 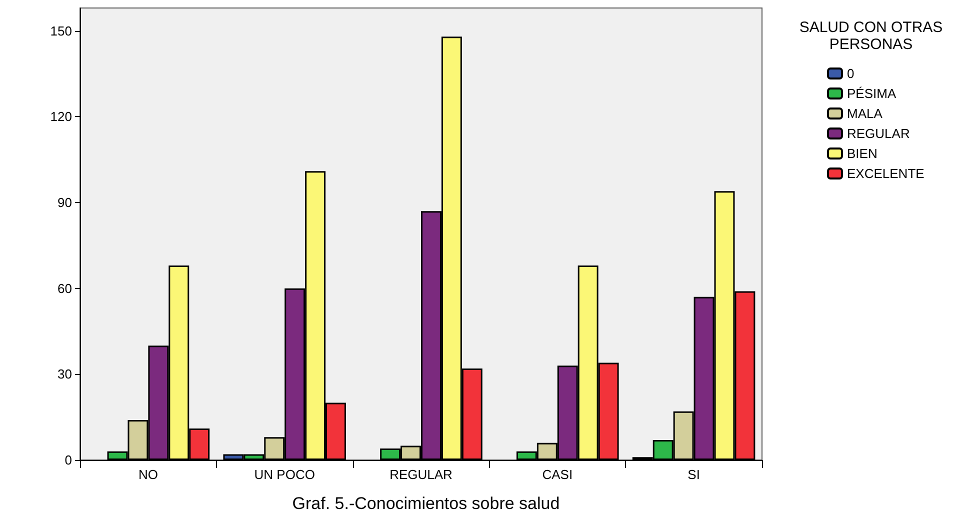 What do you see at coordinates (61, 116) in the screenshot?
I see `y-tick-label: 120` at bounding box center [61, 116].